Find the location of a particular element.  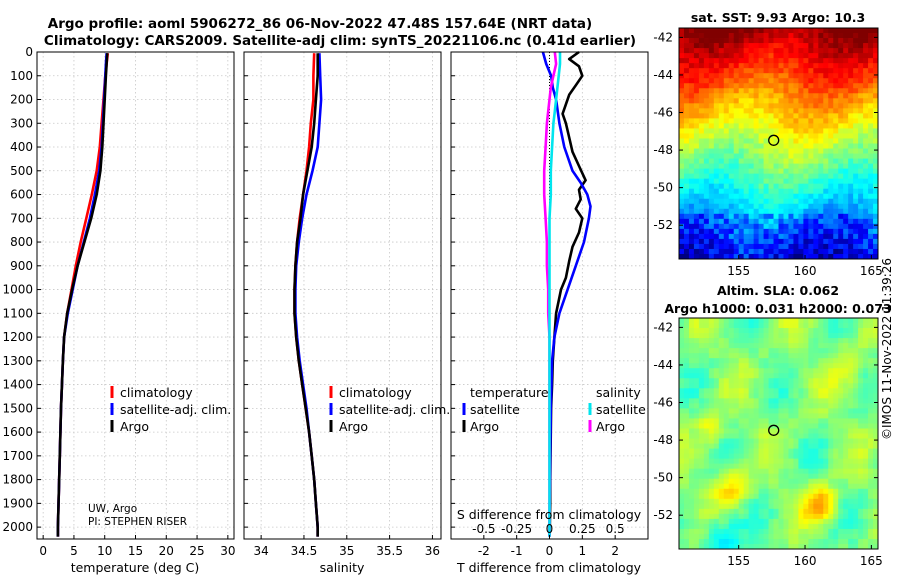

difference-legend-temp-argo: Argo is located at coordinates (484, 426).